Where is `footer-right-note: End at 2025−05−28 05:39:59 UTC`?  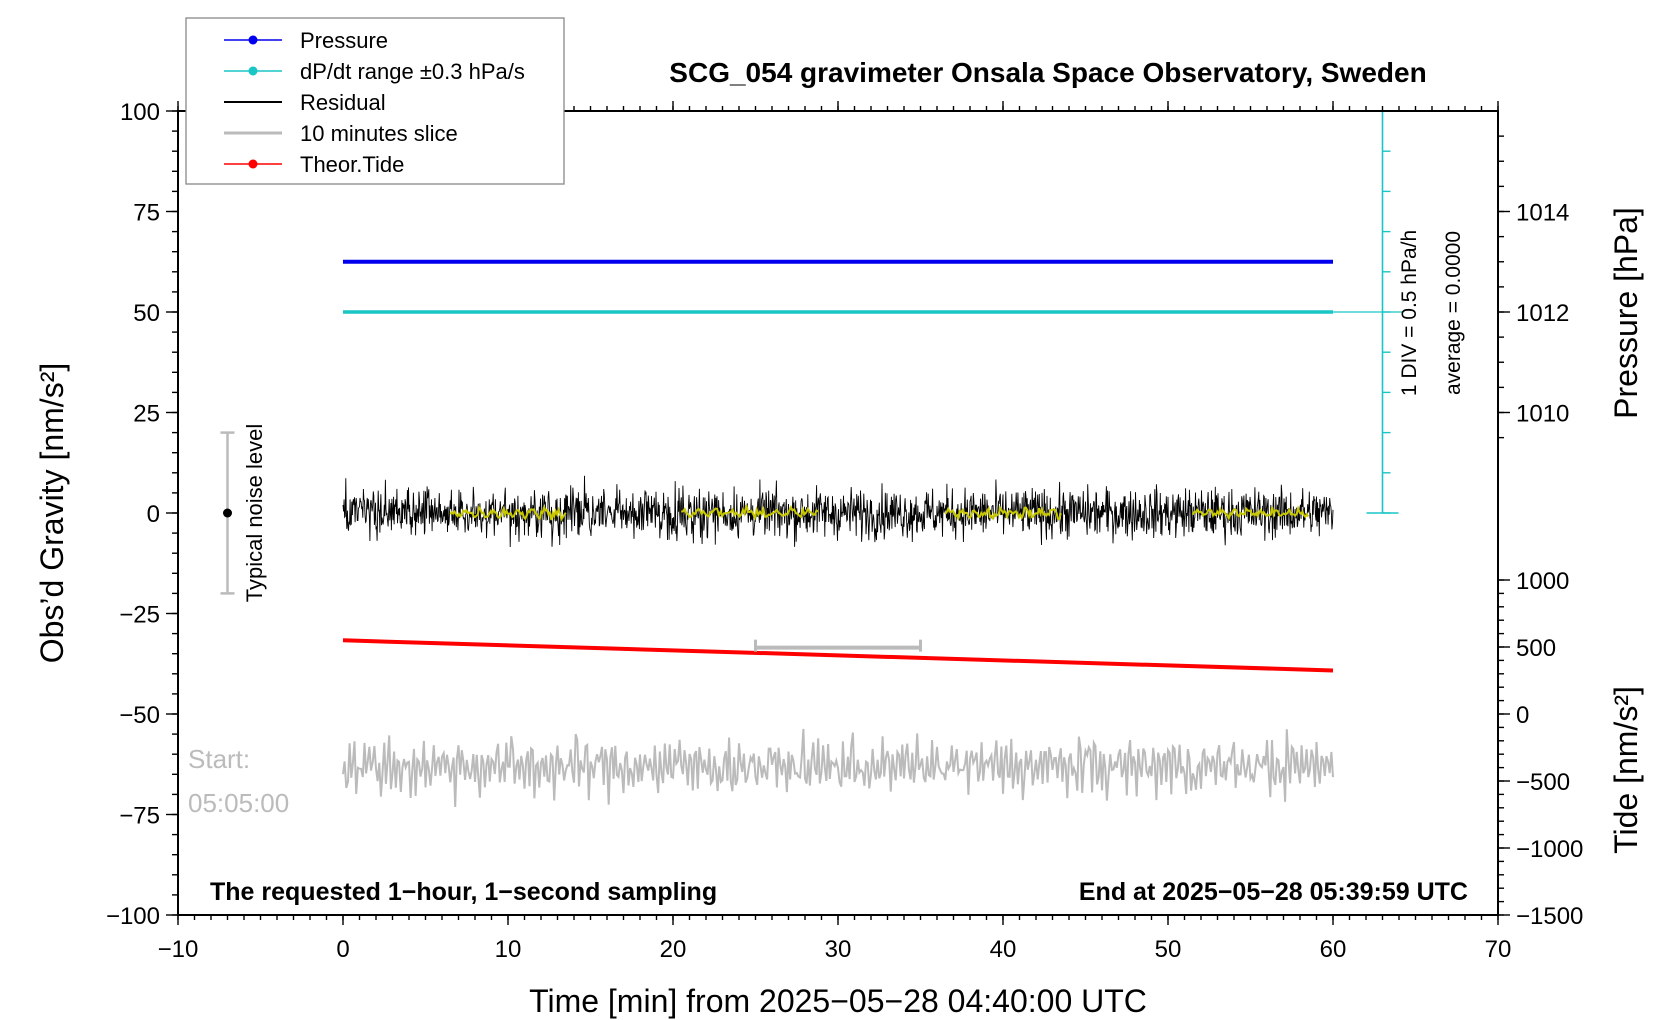 footer-right-note: End at 2025−05−28 05:39:59 UTC is located at coordinates (1273, 892).